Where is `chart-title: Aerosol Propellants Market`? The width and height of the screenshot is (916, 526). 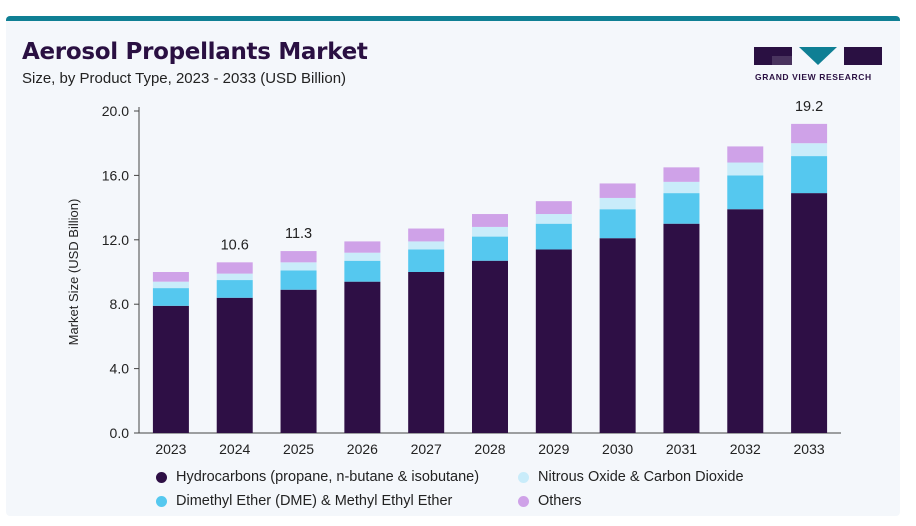
chart-title: Aerosol Propellants Market is located at coordinates (195, 52).